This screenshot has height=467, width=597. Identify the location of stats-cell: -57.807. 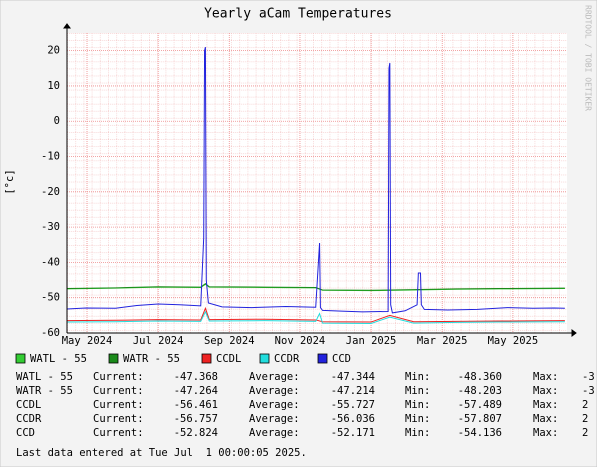
(480, 419).